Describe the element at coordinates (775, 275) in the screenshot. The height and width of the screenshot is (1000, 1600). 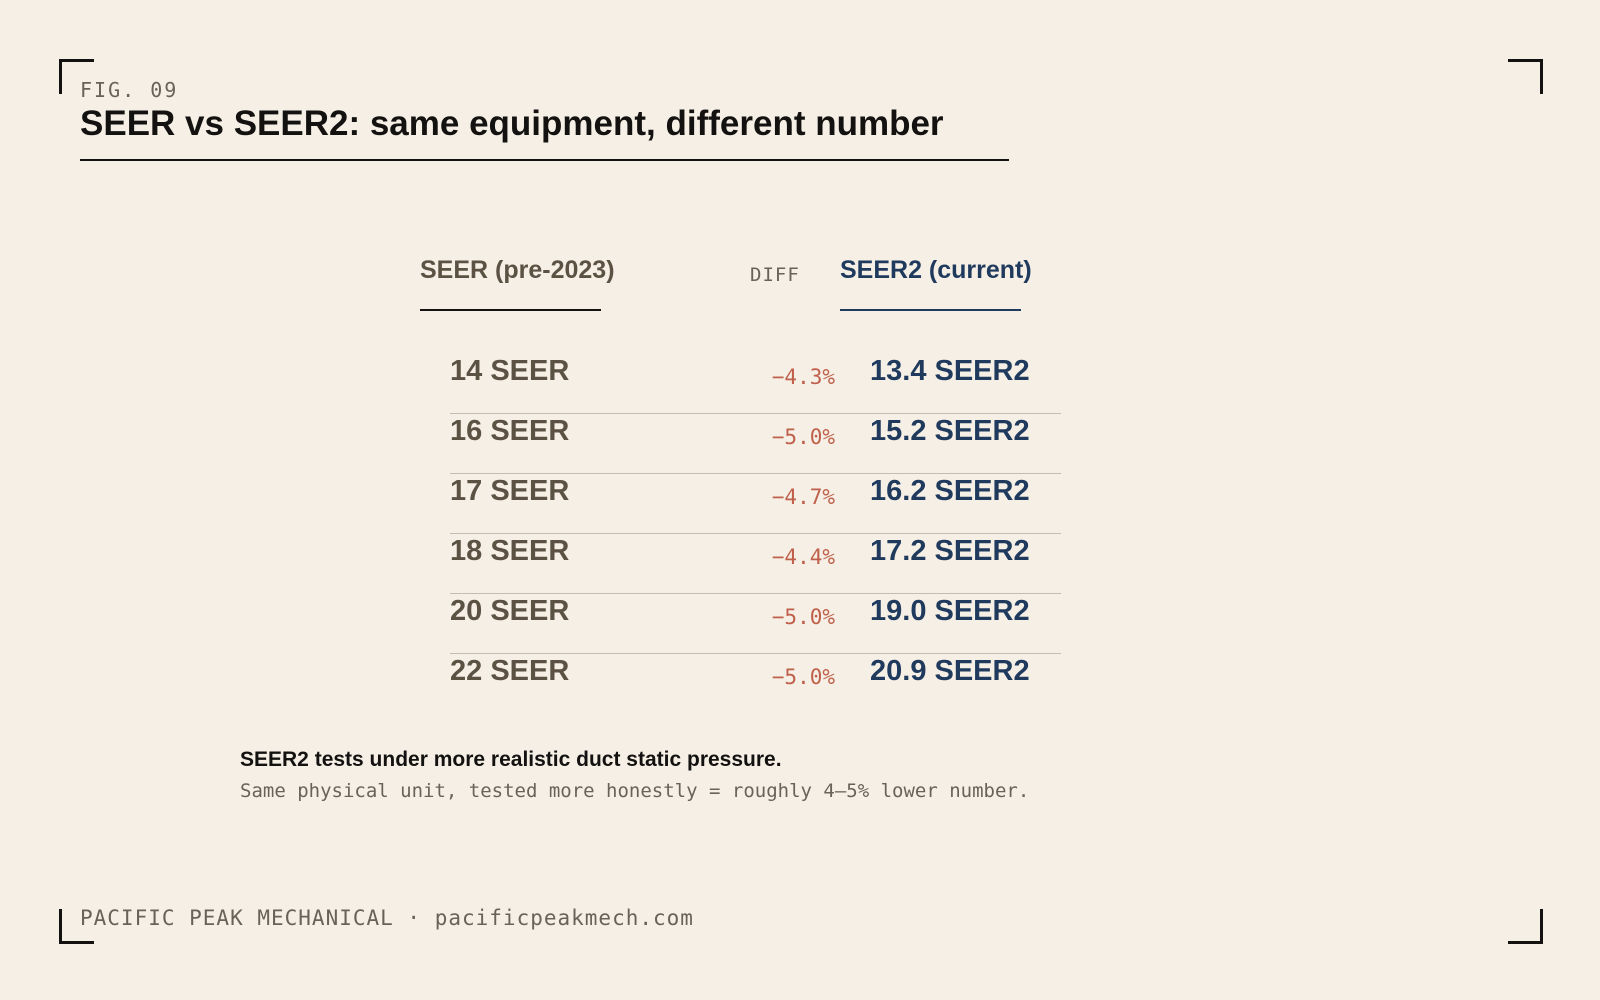
I see `column-header-diff: DIFF` at that location.